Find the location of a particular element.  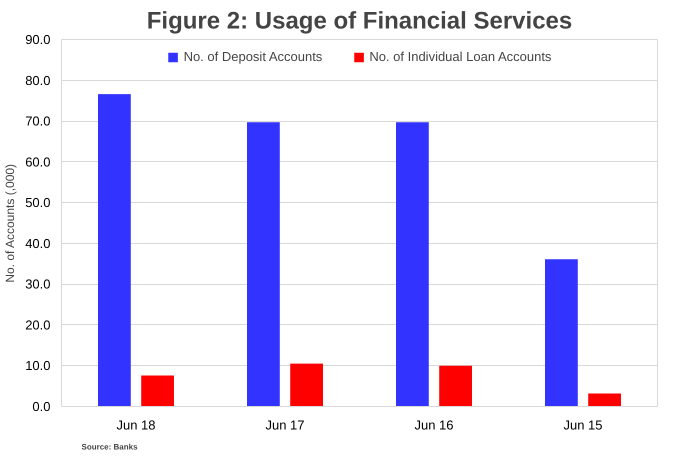

y-tick-label: 20.0 is located at coordinates (38, 324).